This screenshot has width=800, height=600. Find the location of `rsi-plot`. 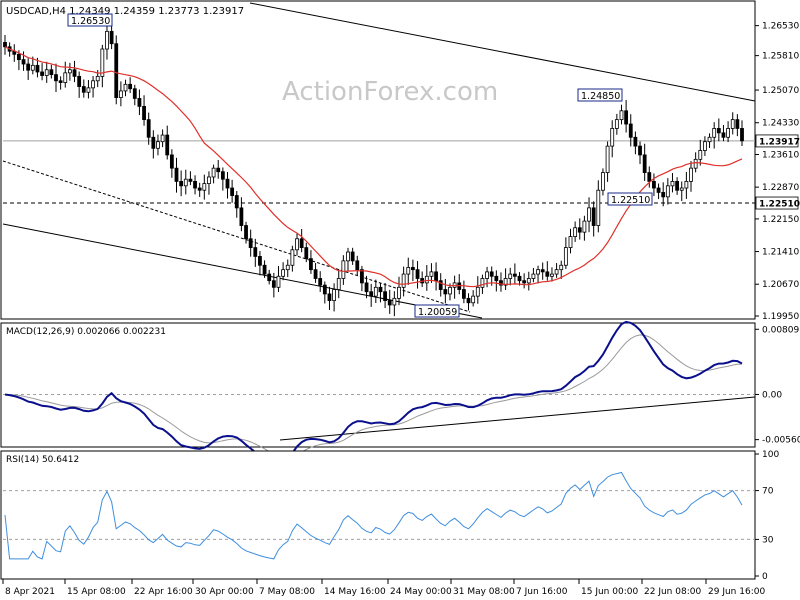

rsi-plot is located at coordinates (379, 515).